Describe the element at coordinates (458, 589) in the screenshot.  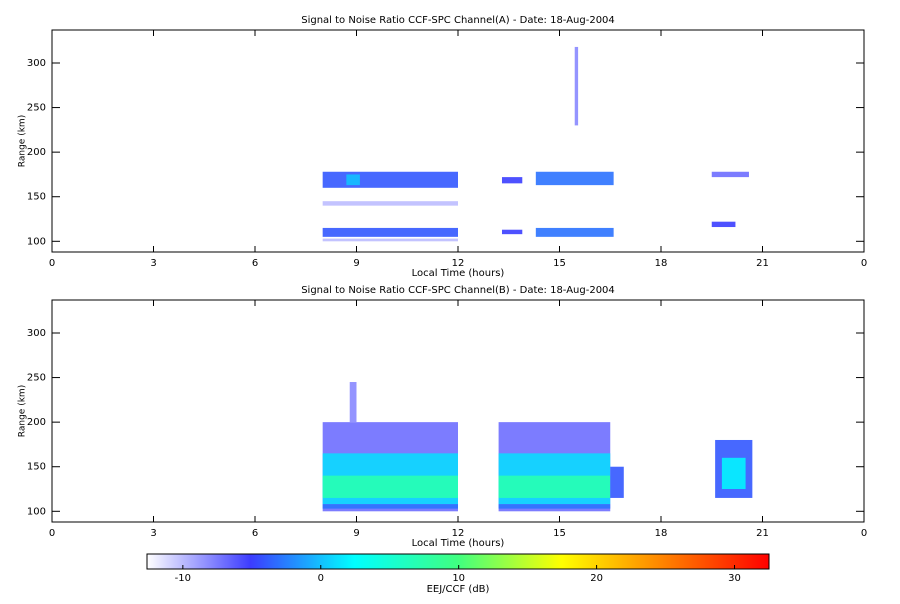
I see `colorbar-label: EEJ/CCF (dB)` at that location.